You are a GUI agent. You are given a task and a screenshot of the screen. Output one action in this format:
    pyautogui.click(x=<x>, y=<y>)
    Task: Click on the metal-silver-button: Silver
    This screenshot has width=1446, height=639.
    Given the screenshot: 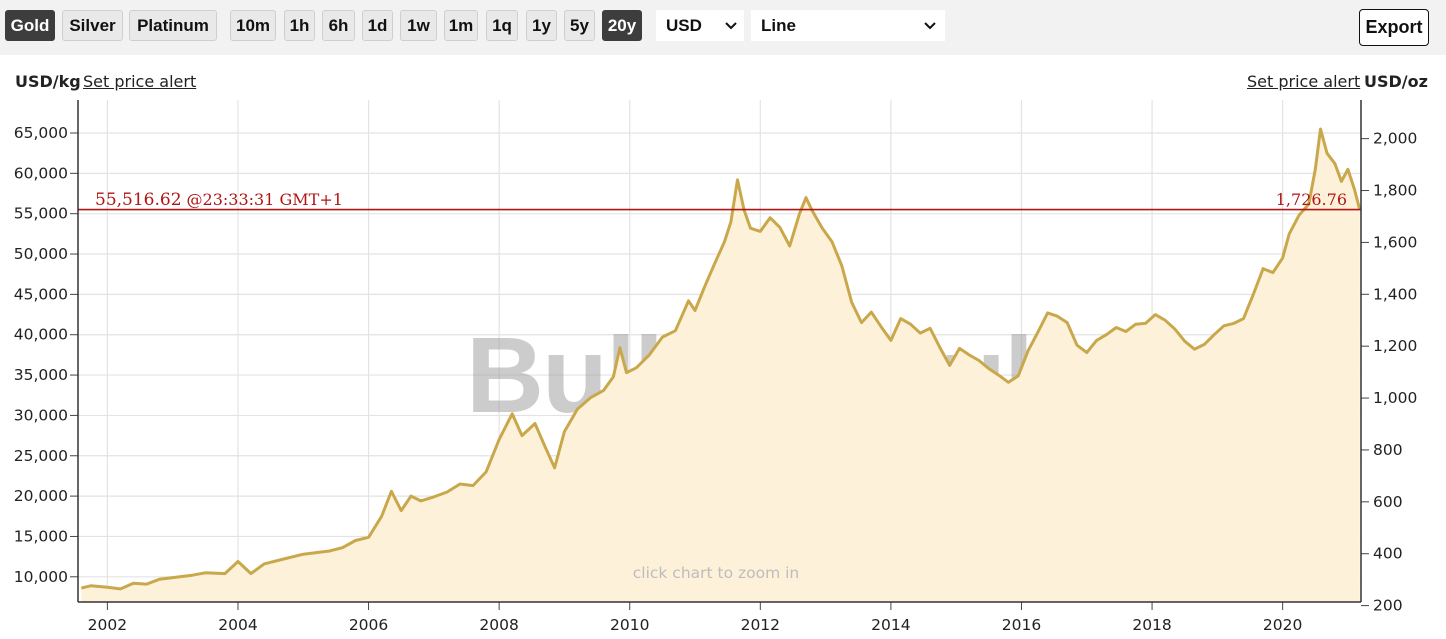 What is the action you would take?
    pyautogui.click(x=92, y=25)
    